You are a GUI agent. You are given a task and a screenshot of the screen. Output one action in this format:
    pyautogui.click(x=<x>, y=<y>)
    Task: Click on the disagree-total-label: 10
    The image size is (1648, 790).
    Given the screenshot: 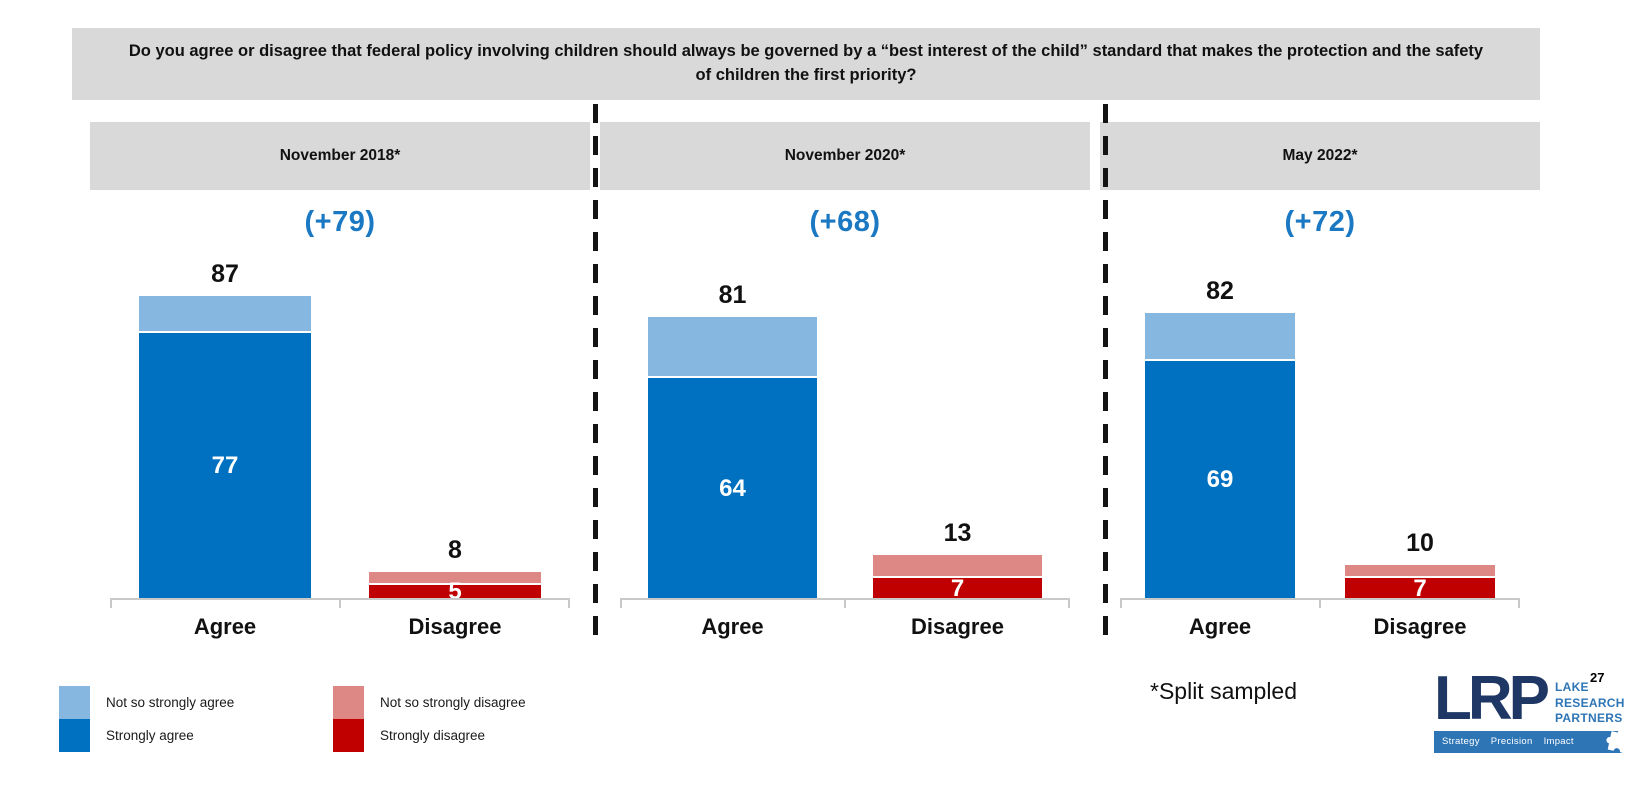 What is the action you would take?
    pyautogui.click(x=1420, y=543)
    